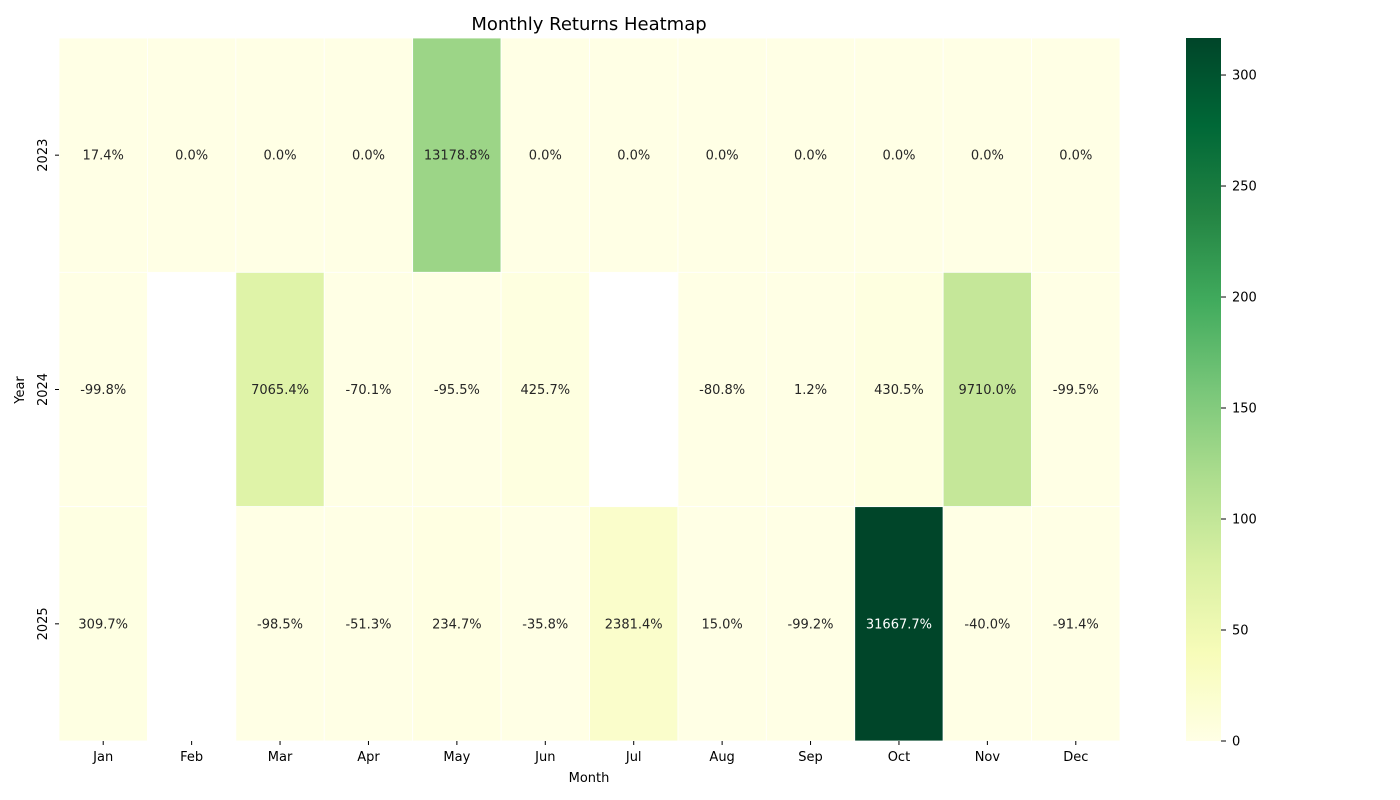 This screenshot has width=1400, height=800. What do you see at coordinates (102, 757) in the screenshot?
I see `x-tick-label: Jan` at bounding box center [102, 757].